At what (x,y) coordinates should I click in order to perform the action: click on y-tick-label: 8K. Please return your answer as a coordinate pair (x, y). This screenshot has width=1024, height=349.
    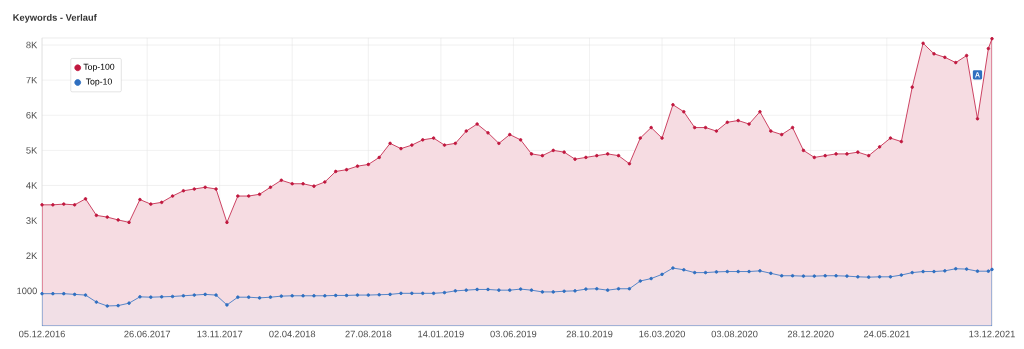
    Looking at the image, I should click on (32, 45).